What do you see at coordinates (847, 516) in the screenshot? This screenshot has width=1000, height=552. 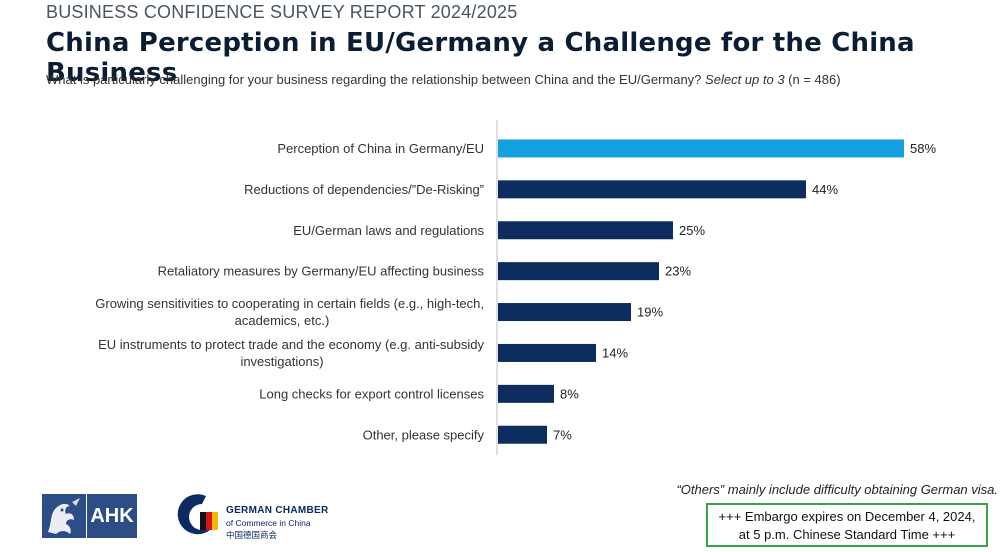 I see `embargo-line-1: +++ Embargo expires on December 4, 2024,` at bounding box center [847, 516].